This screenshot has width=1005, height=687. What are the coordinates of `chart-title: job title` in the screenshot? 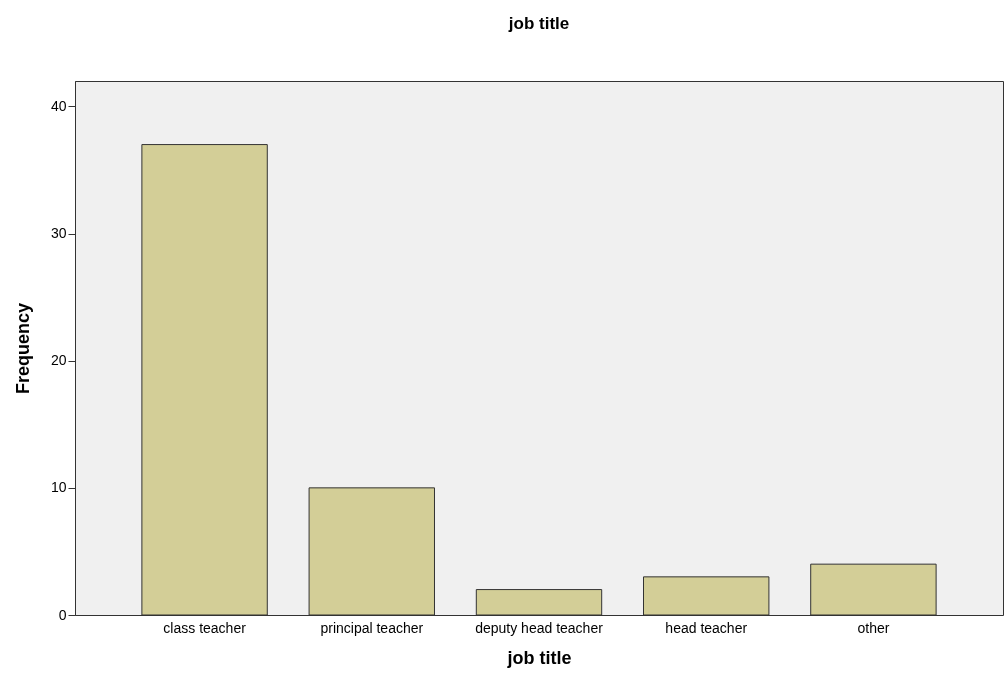 It's located at (538, 23).